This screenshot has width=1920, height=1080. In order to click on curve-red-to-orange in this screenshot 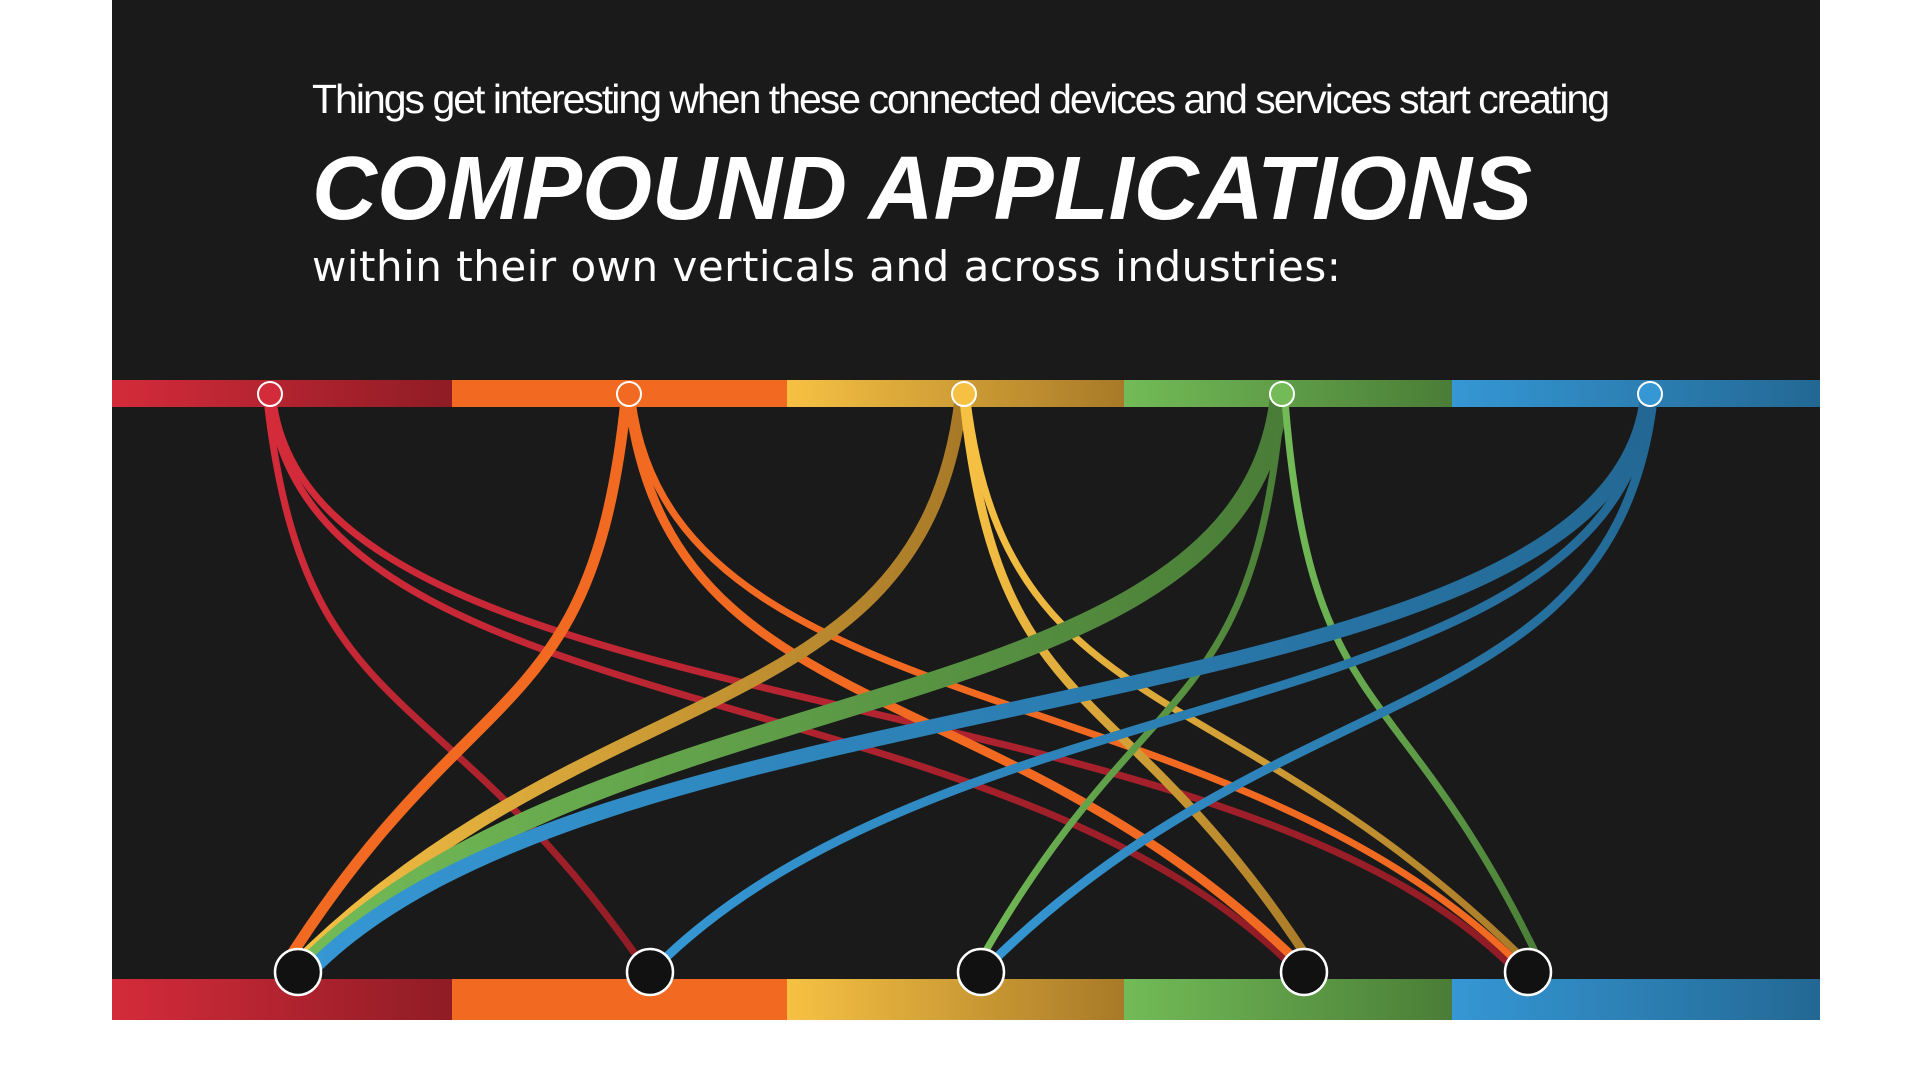, I will do `click(456, 684)`.